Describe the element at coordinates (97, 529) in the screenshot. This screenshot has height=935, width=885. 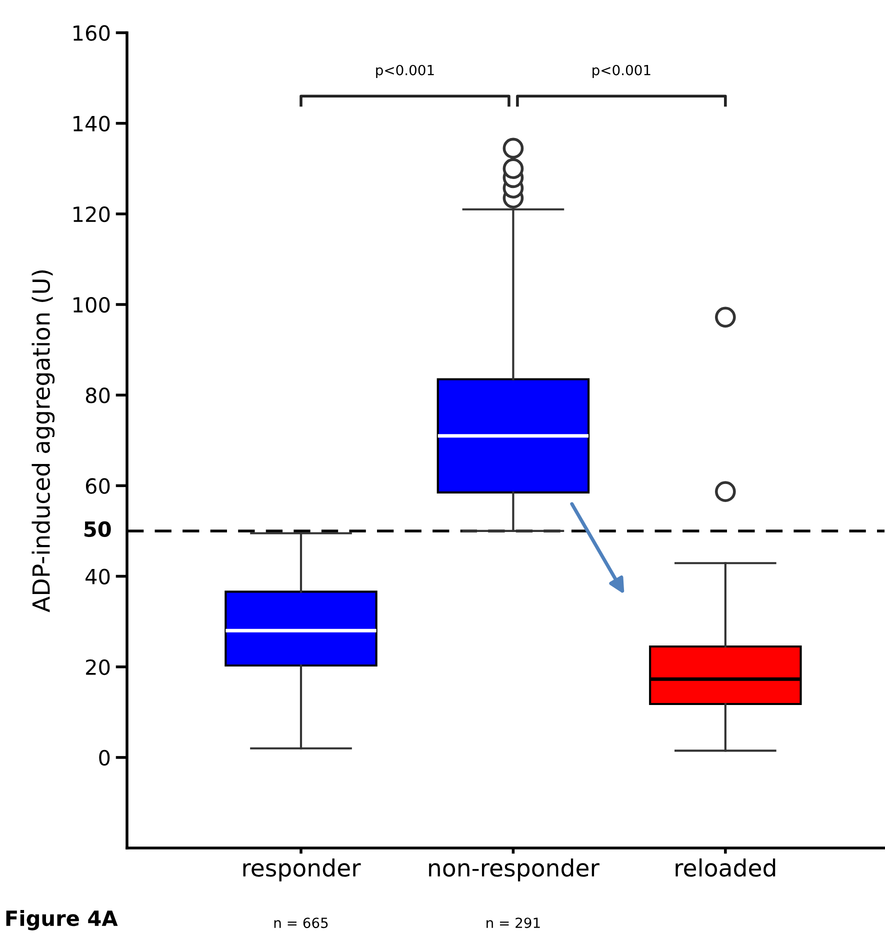
I see `ref-line-label: 50` at that location.